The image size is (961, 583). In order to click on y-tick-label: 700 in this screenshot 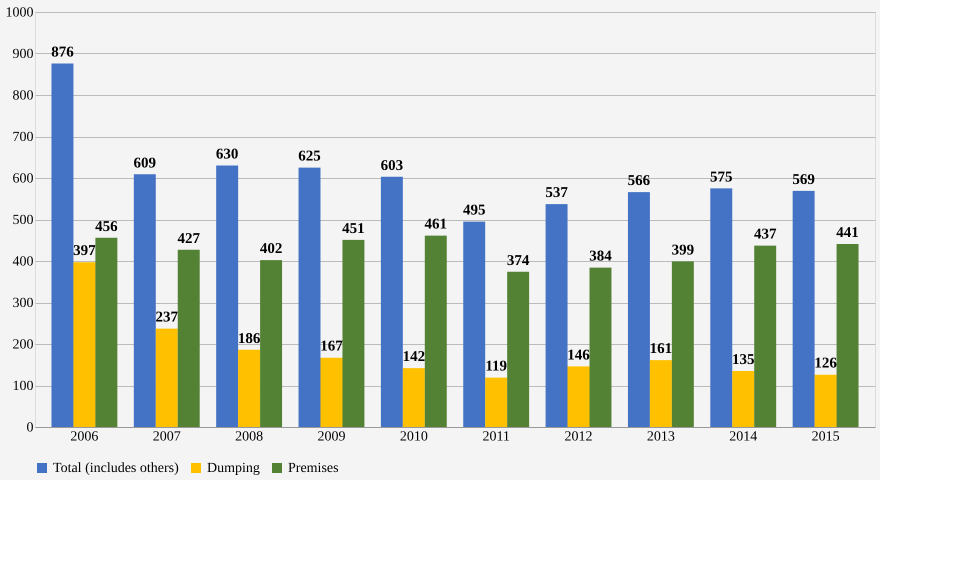, I will do `click(23, 137)`.